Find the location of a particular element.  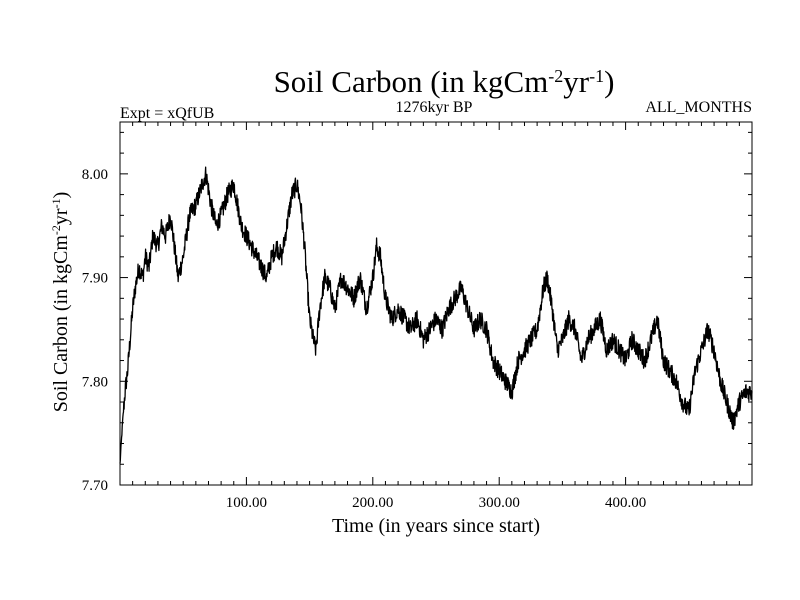

x-tick-label: 300.00 is located at coordinates (499, 503).